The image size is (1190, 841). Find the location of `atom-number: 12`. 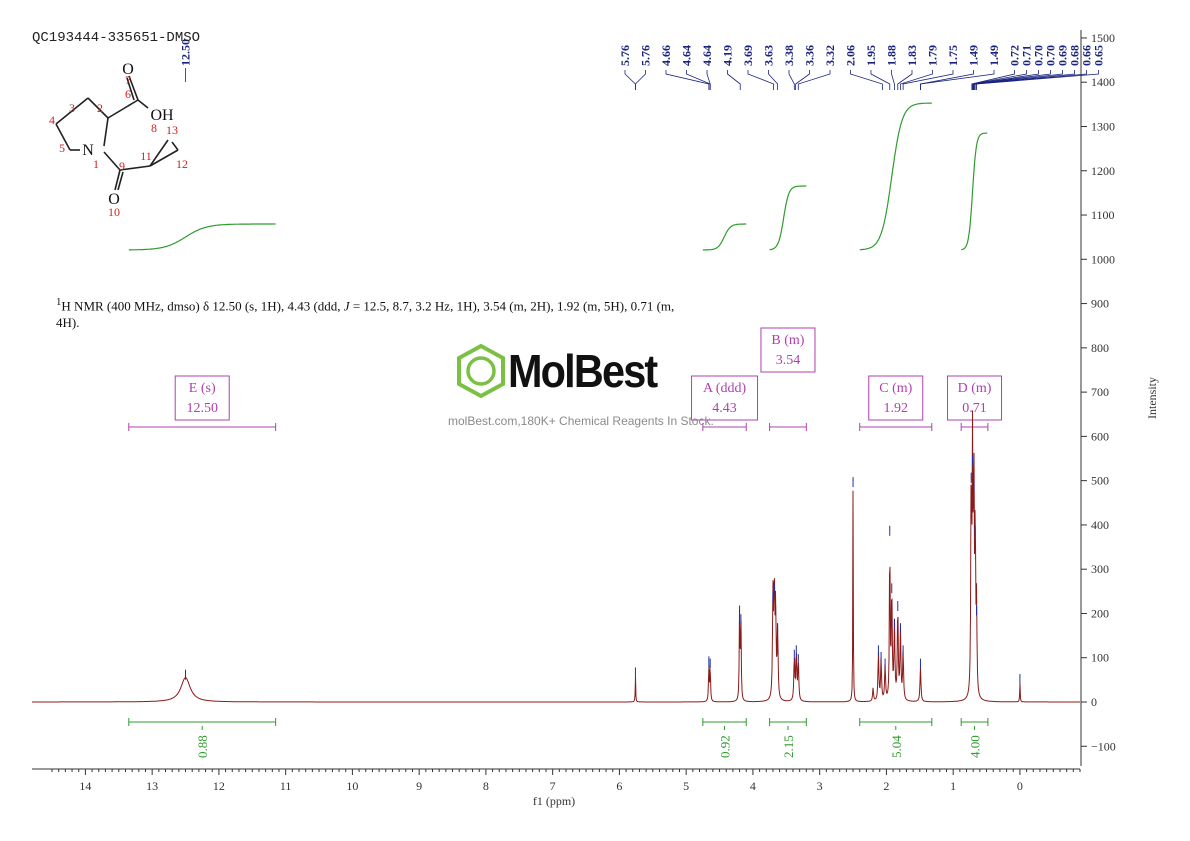

atom-number: 12 is located at coordinates (182, 164).